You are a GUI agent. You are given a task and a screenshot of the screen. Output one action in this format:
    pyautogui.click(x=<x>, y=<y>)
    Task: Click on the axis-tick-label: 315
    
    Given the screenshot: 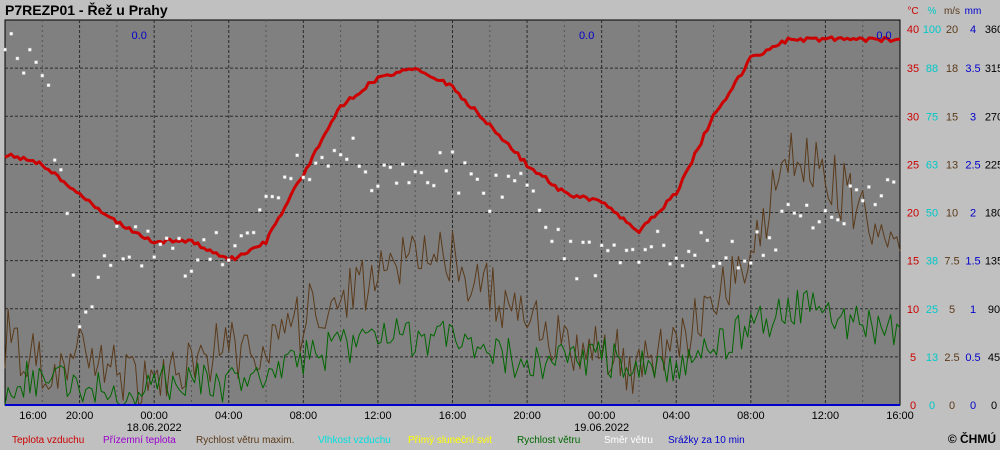 What is the action you would take?
    pyautogui.click(x=992, y=69)
    